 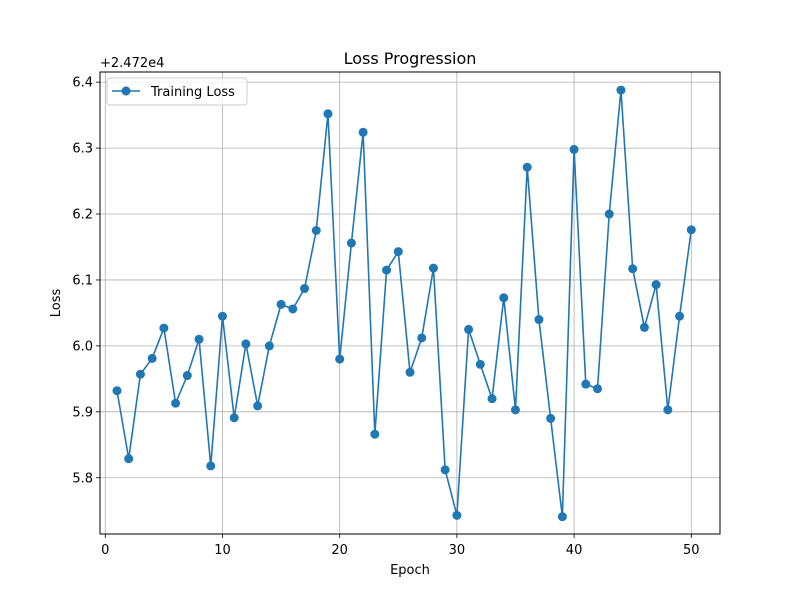 What do you see at coordinates (126, 91) in the screenshot?
I see `legend-marker` at bounding box center [126, 91].